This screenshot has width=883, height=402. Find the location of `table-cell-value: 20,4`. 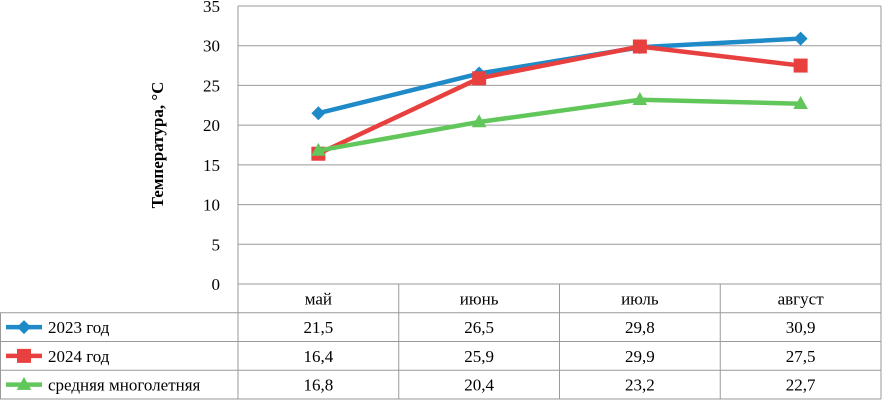

table-cell-value: 20,4 is located at coordinates (479, 385).